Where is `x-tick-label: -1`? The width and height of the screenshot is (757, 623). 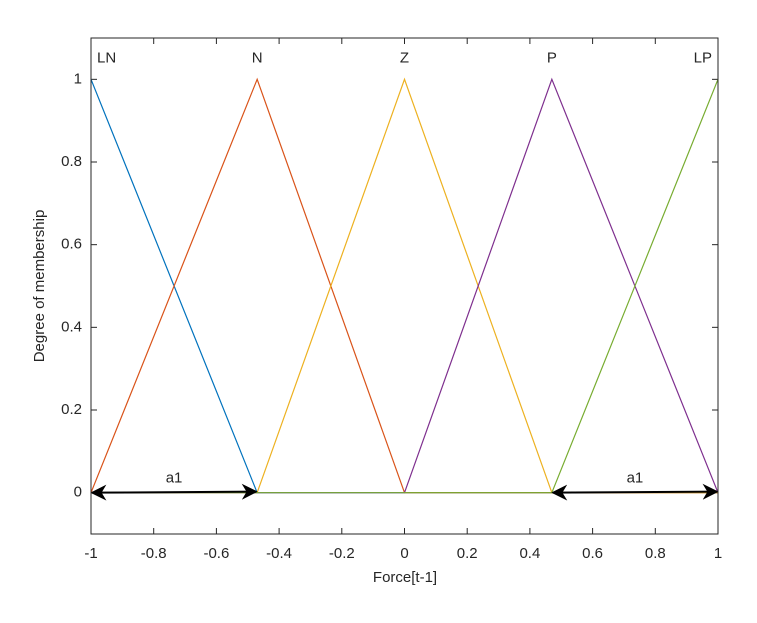
x-tick-label: -1 is located at coordinates (90, 553).